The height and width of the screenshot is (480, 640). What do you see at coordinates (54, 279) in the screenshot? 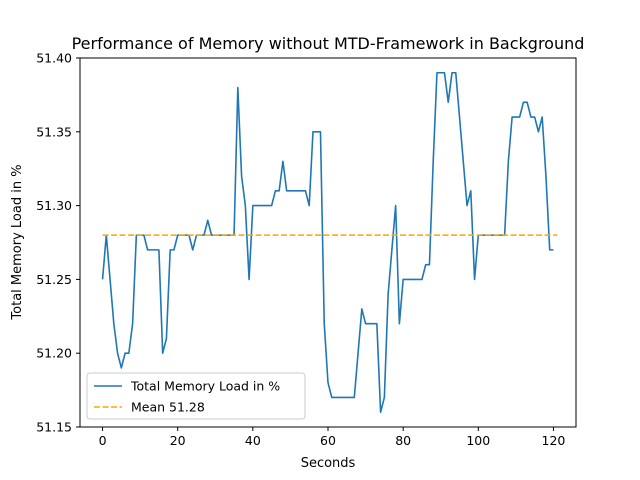
I see `y-tick-label: 51.25` at bounding box center [54, 279].